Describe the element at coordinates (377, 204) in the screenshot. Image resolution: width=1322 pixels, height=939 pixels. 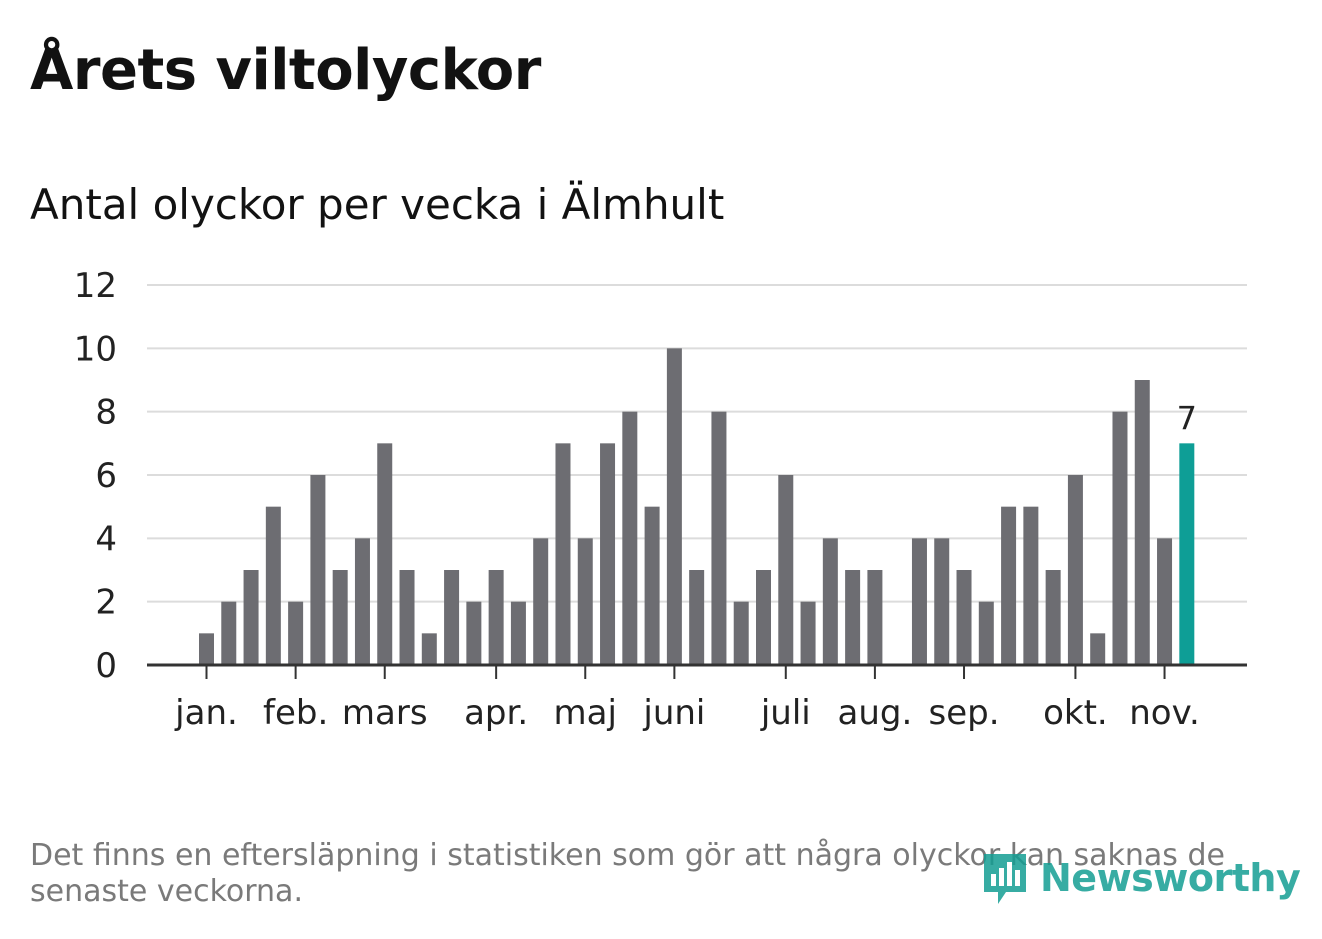
I see `chart-subtitle: Antal olyckor per vecka i Älmhult` at that location.